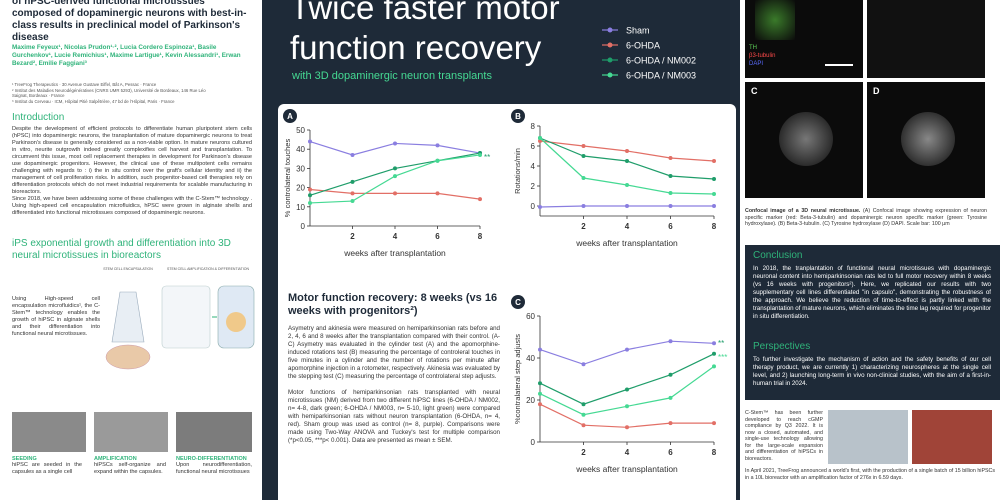 Image resolution: width=1000 pixels, height=500 pixels. Describe the element at coordinates (839, 65) in the screenshot. I see `scale-bar` at that location.